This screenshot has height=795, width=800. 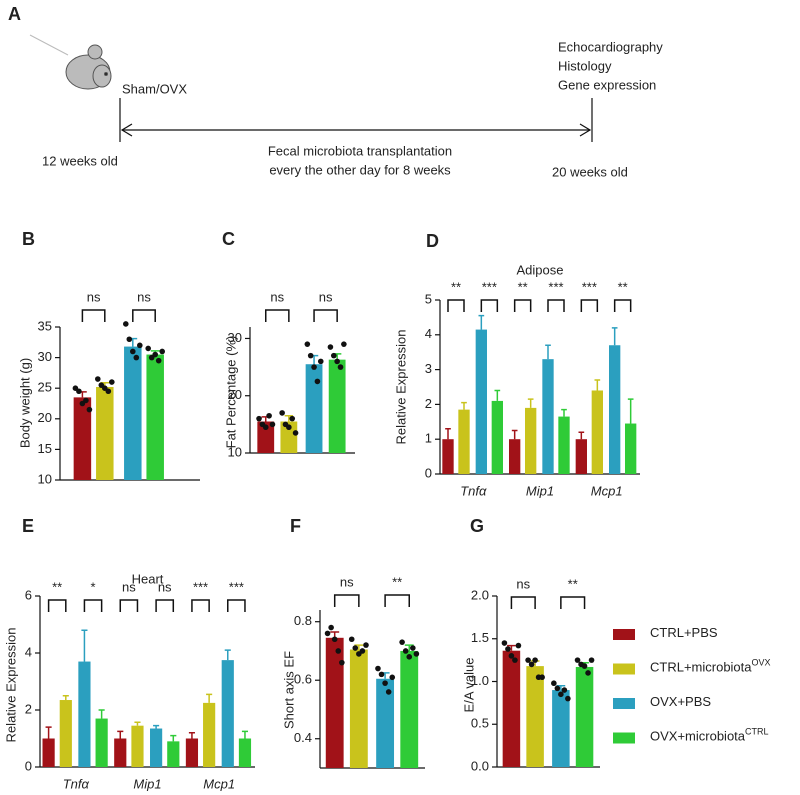 What do you see at coordinates (540, 269) in the screenshot?
I see `chart-title: Adipose` at bounding box center [540, 269].